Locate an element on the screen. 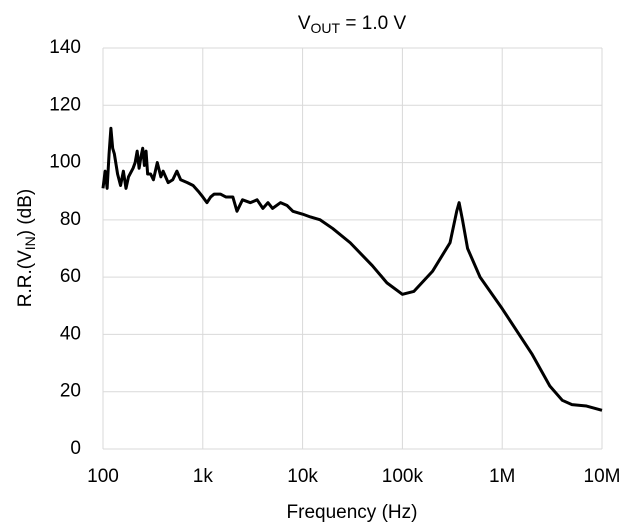 This screenshot has height=529, width=629. y-tick-label: 80 is located at coordinates (70, 219).